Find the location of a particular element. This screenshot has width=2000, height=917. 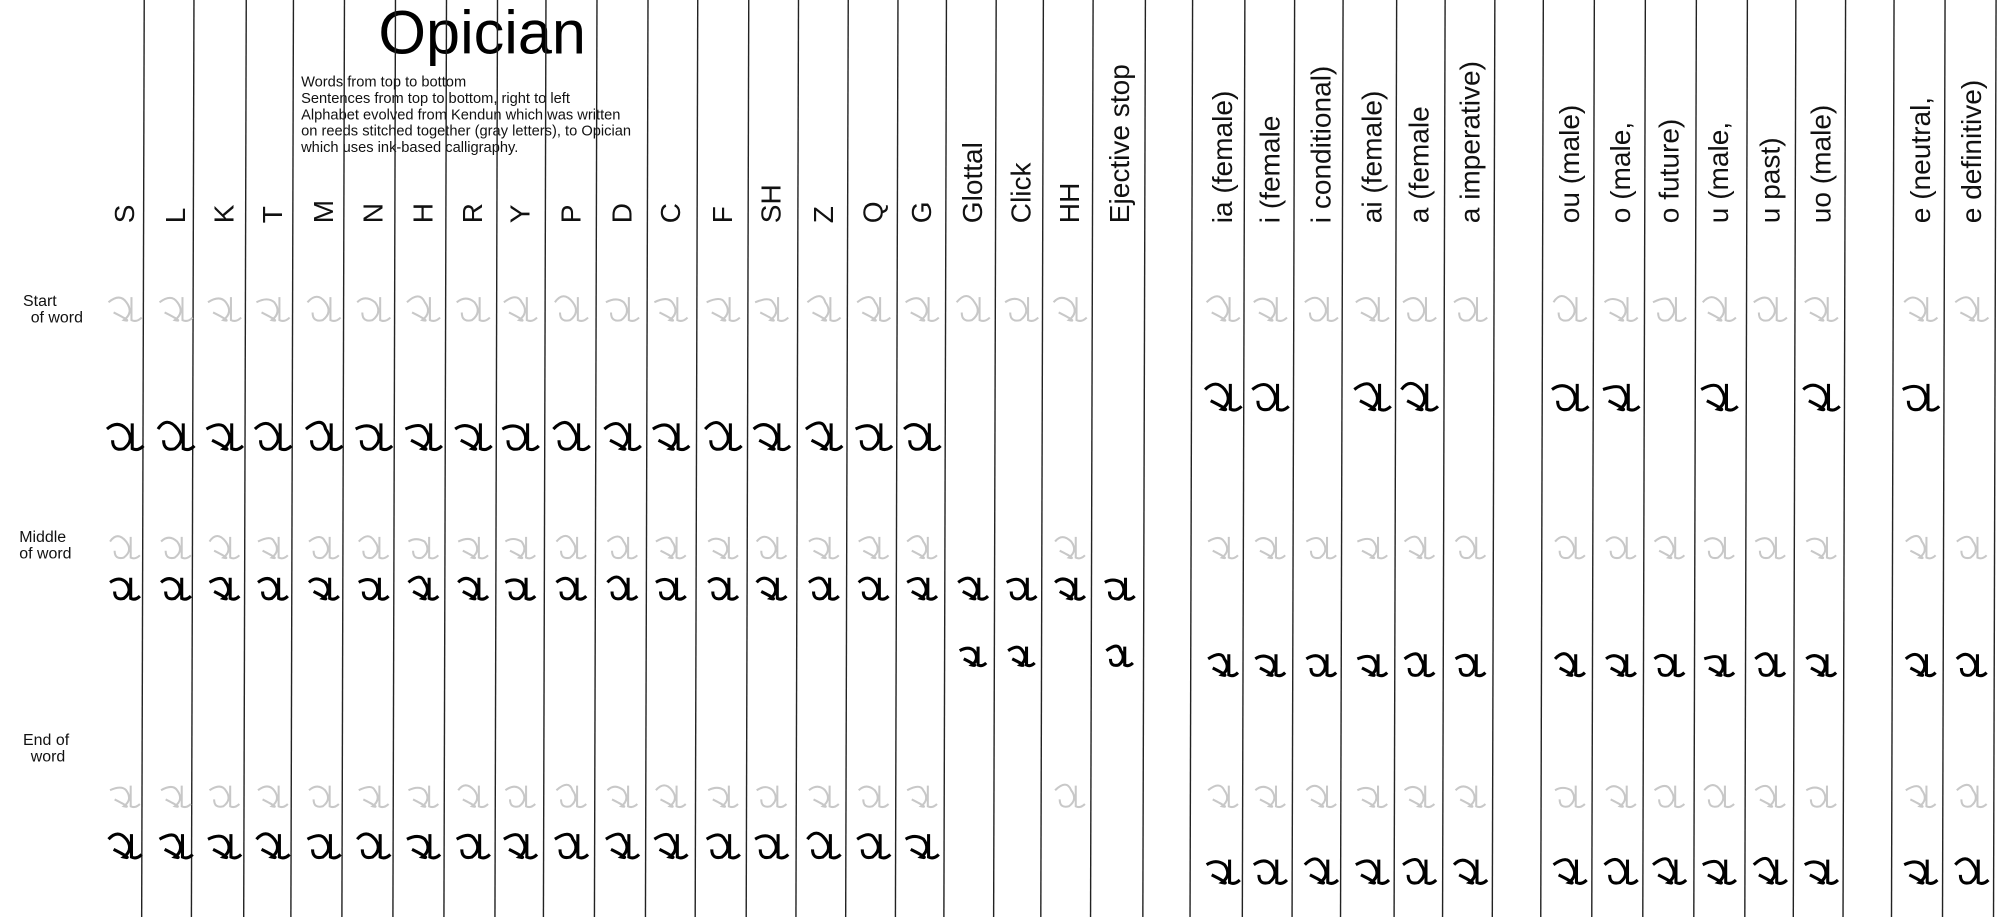

column-header: Ejective stop is located at coordinates (1119, 143).